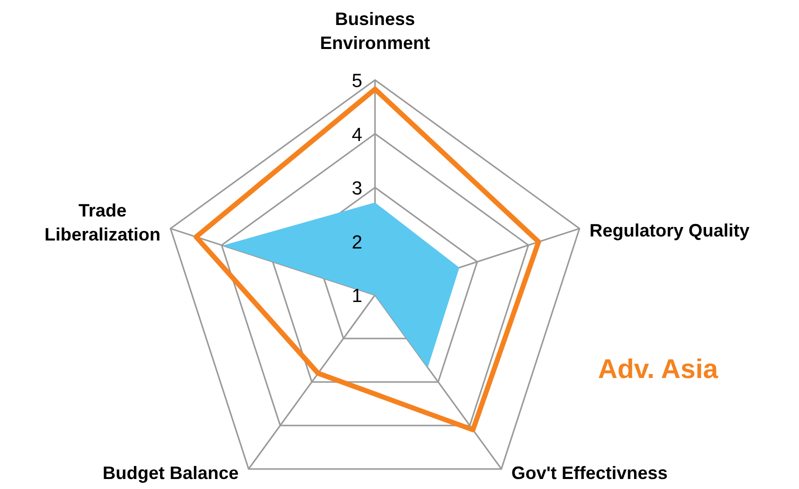 This screenshot has height=489, width=799. Describe the element at coordinates (357, 189) in the screenshot. I see `y-tick-label: 3` at that location.